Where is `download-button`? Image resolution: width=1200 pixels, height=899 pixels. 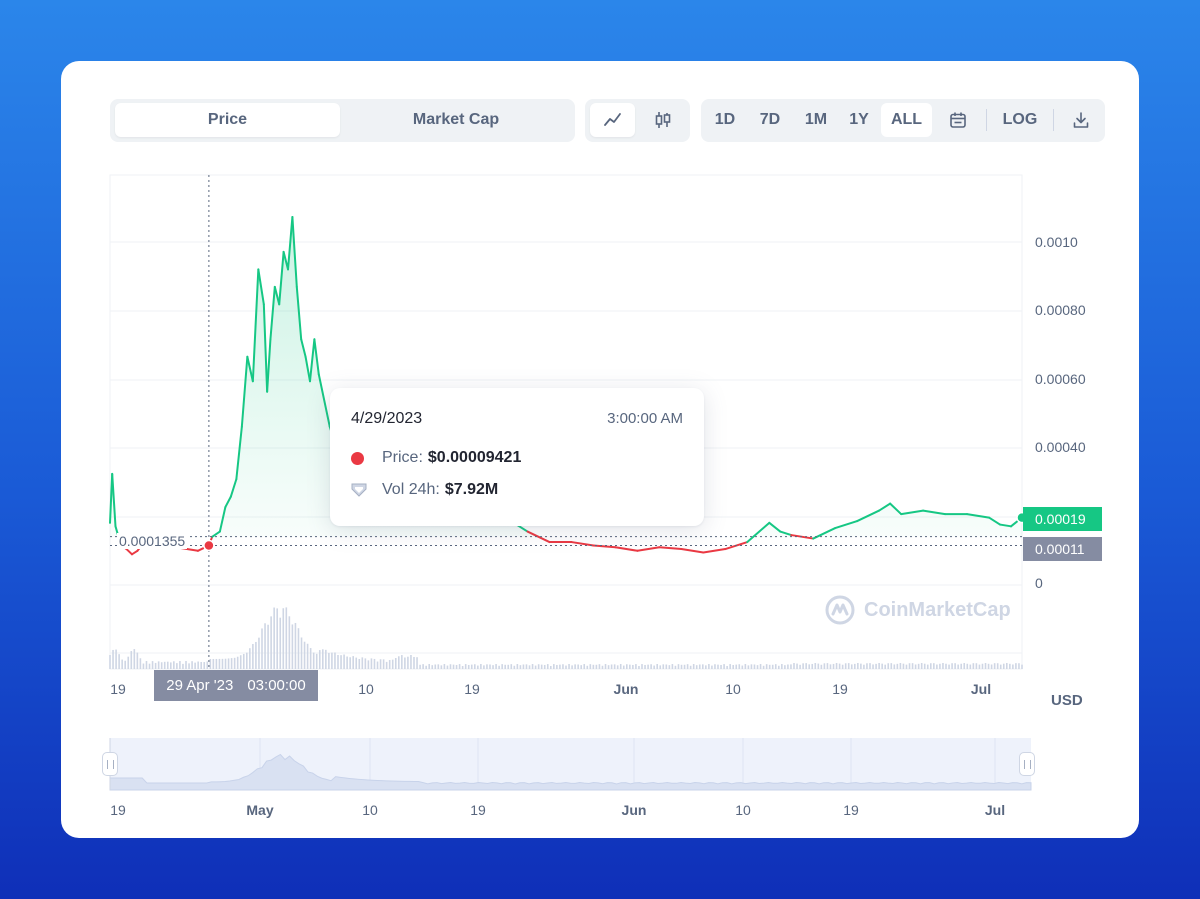
download-button is located at coordinates (1081, 120).